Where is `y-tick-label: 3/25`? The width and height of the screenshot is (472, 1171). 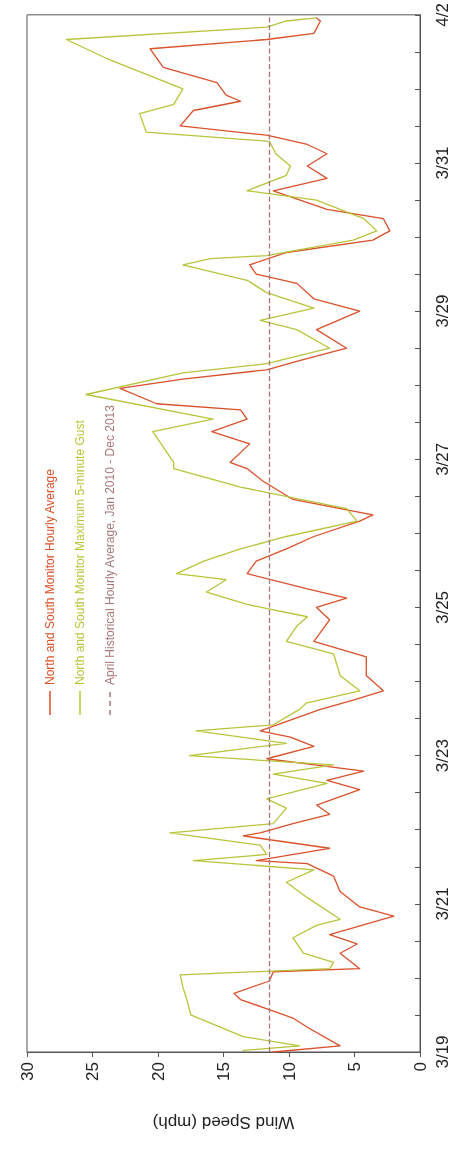
y-tick-label: 3/25 is located at coordinates (442, 607).